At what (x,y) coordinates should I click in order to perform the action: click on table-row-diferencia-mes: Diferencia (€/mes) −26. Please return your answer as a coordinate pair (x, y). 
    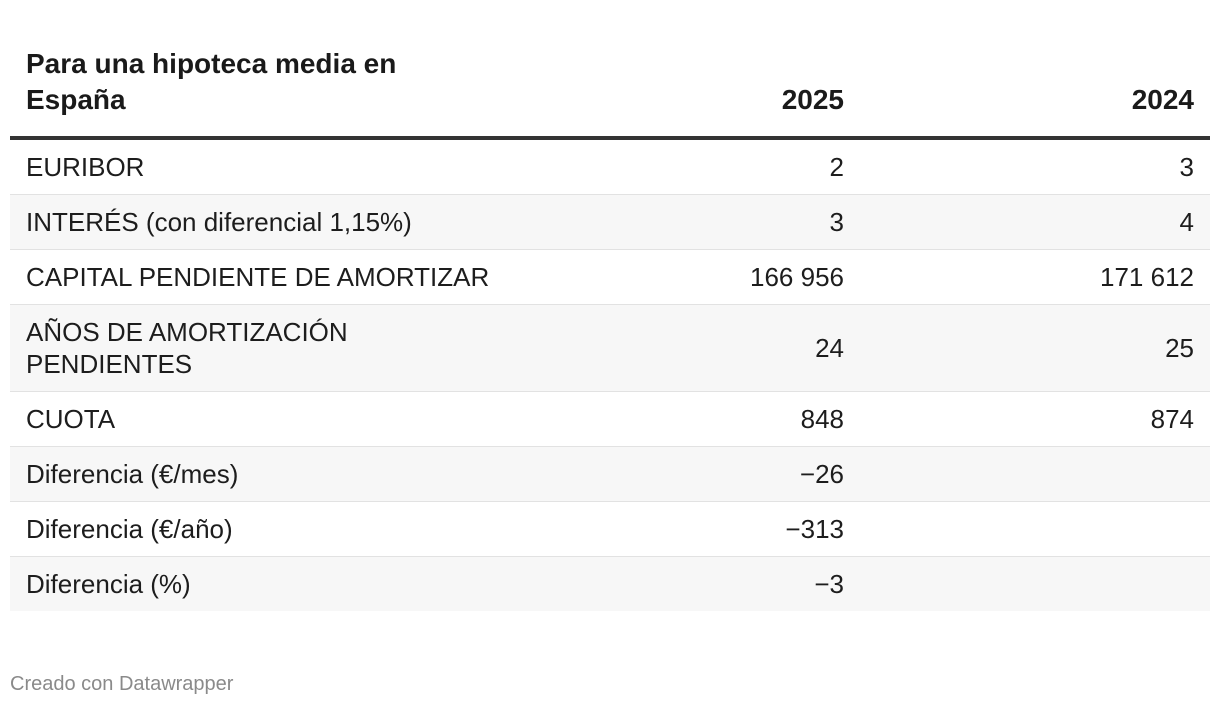
    Looking at the image, I should click on (610, 474).